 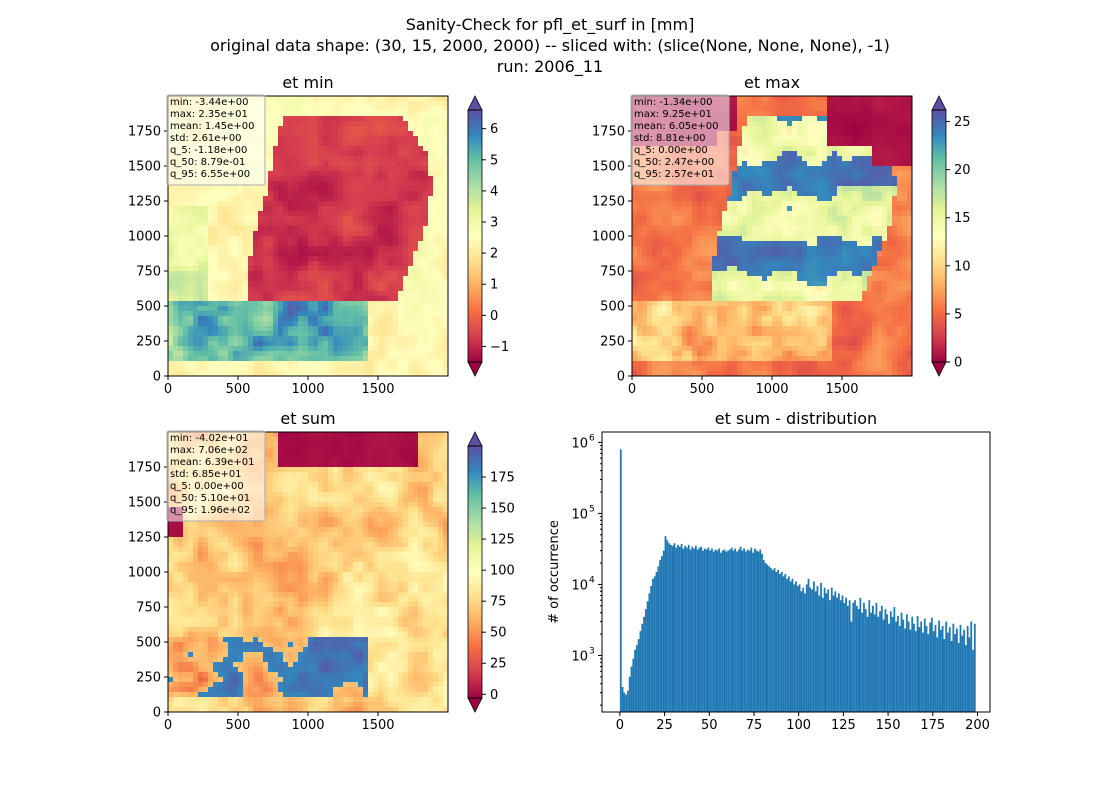 What do you see at coordinates (797, 580) in the screenshot?
I see `histogram-bars` at bounding box center [797, 580].